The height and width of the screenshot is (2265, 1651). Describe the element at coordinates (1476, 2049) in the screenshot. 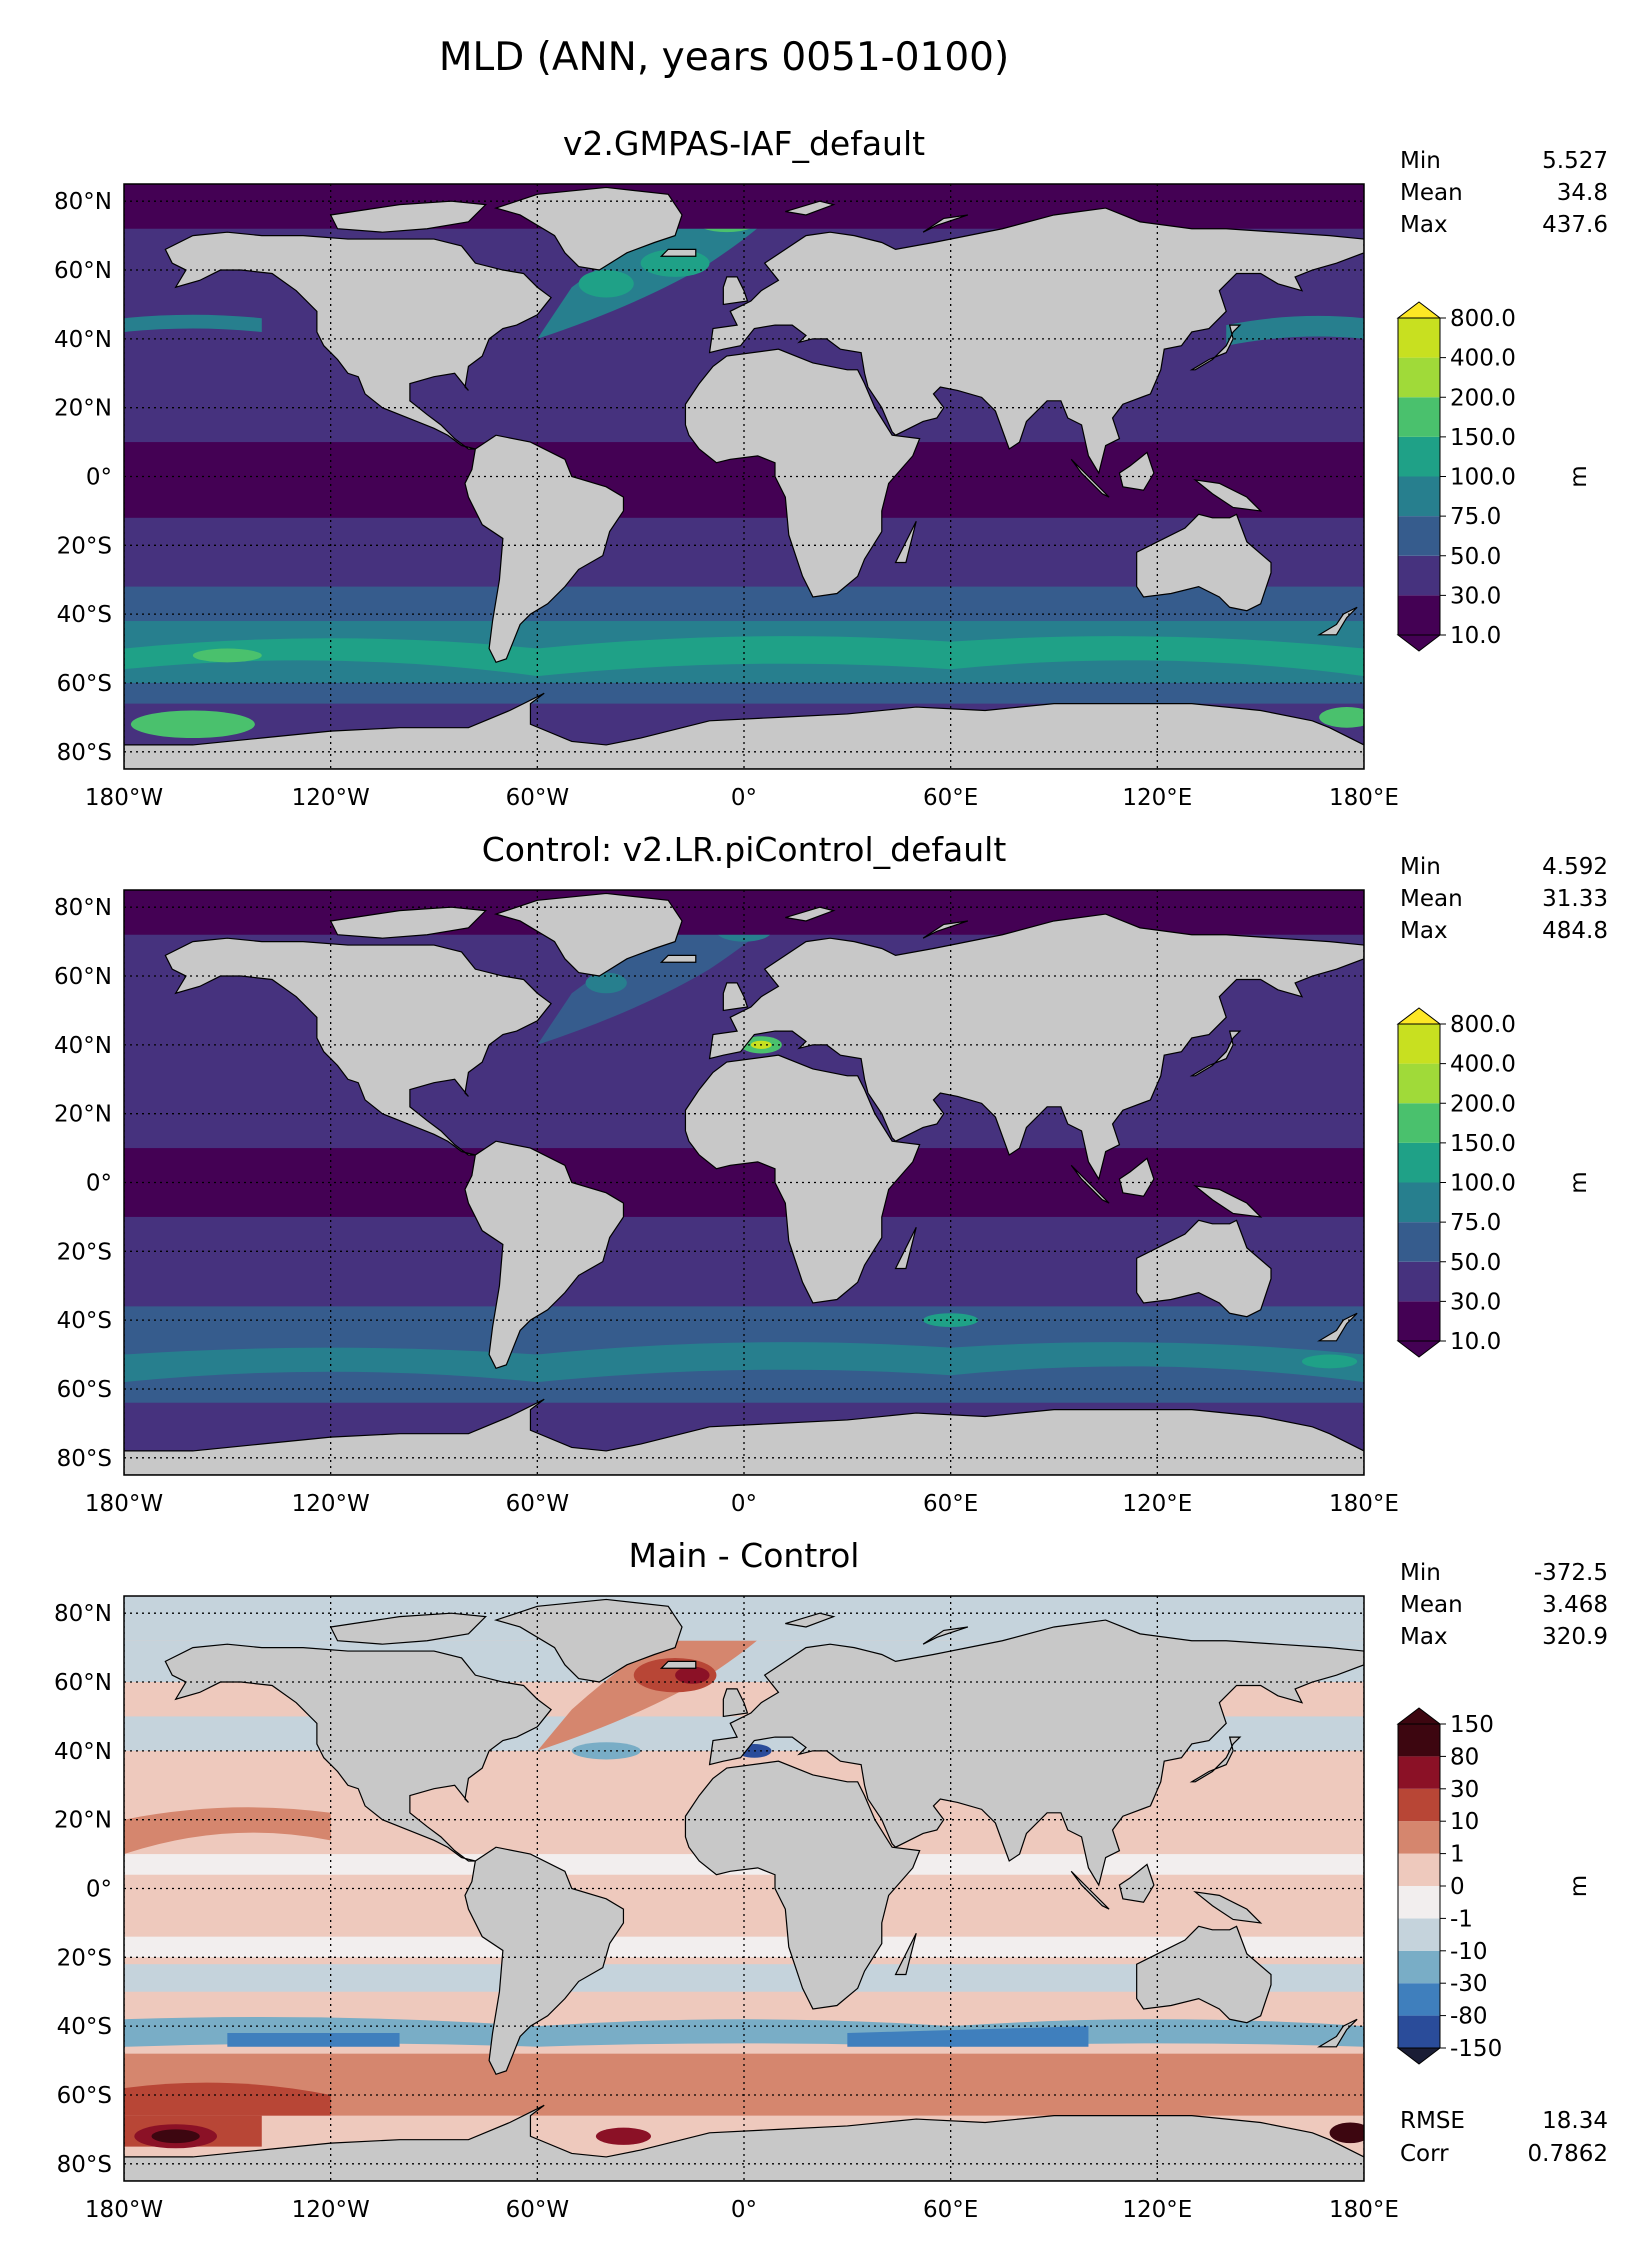

I see `colorbar-tick-label: -150` at that location.